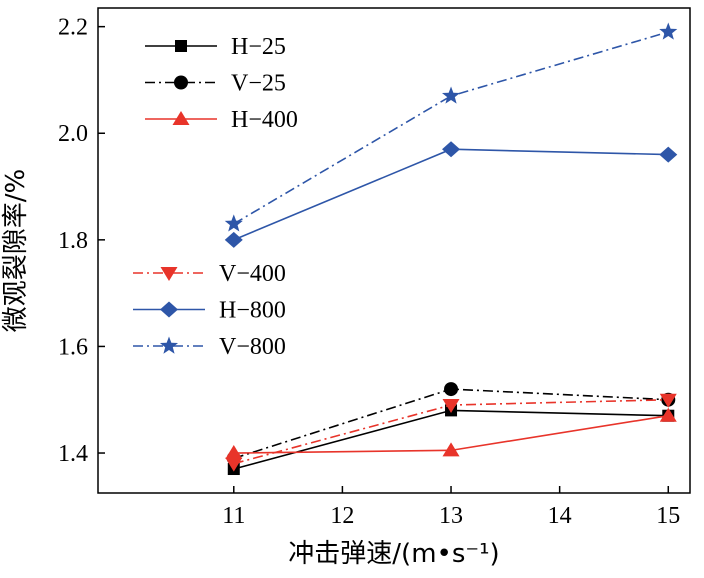 The image size is (704, 578). What do you see at coordinates (215, 84) in the screenshot?
I see `legend-item: V−25` at bounding box center [215, 84].